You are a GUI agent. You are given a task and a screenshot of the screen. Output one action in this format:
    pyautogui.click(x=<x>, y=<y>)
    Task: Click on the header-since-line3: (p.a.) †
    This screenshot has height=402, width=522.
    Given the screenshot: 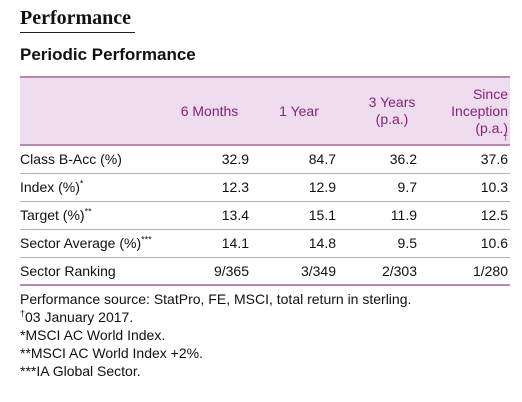 What is the action you would take?
    pyautogui.click(x=491, y=130)
    